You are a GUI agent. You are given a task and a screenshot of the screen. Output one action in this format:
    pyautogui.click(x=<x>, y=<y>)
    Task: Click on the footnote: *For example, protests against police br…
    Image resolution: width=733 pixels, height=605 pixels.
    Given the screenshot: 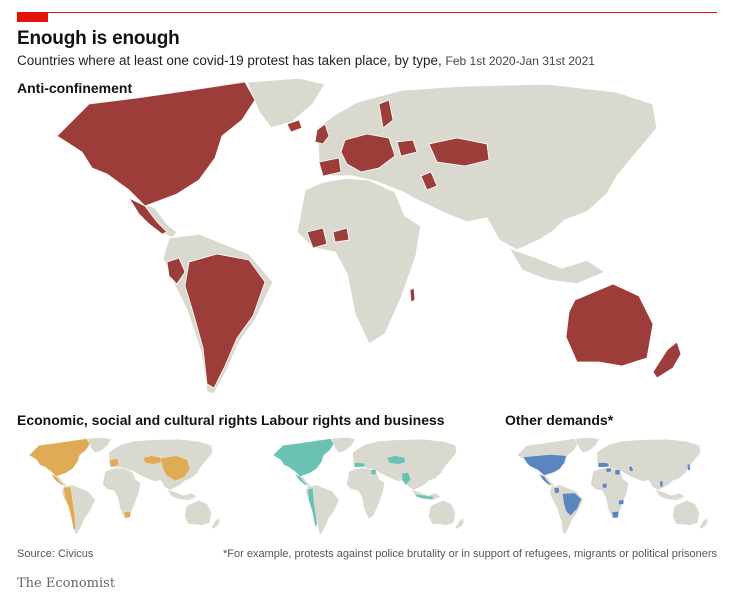 What is the action you would take?
    pyautogui.click(x=469, y=554)
    